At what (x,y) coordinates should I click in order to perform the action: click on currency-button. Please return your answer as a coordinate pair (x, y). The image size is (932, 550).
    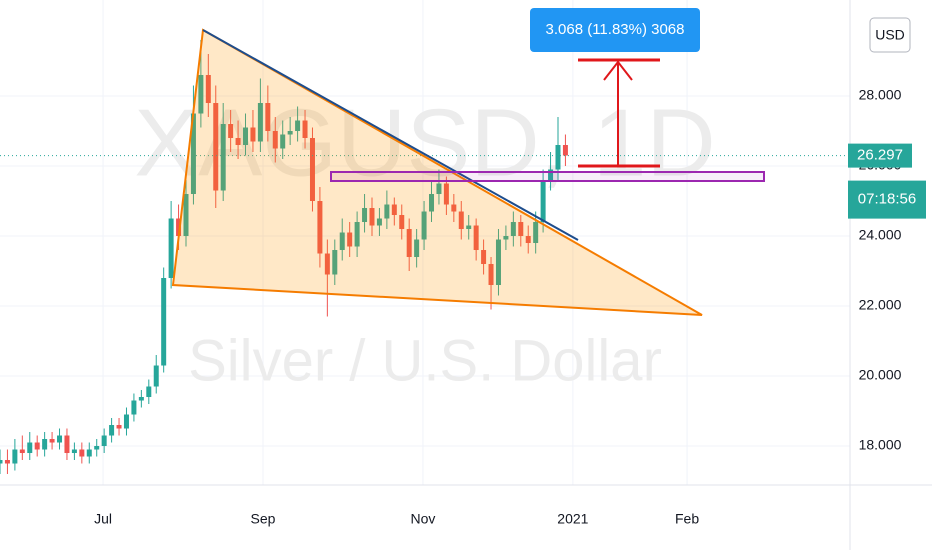
    Looking at the image, I should click on (890, 35).